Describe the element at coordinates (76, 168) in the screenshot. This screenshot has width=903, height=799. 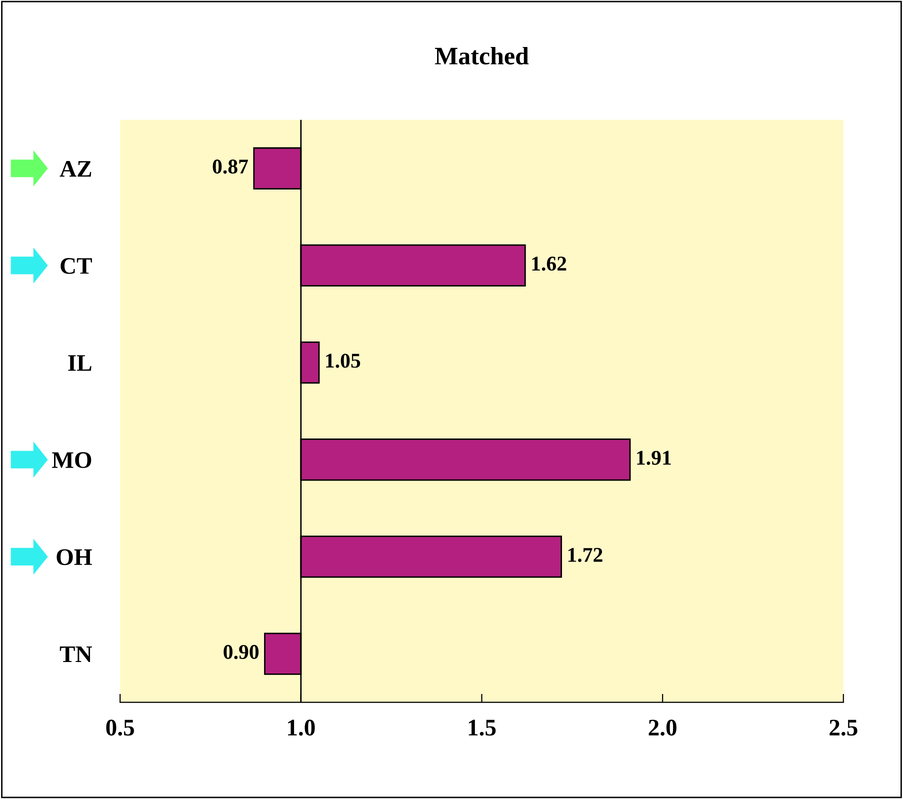
I see `y-tick-label: AZ` at that location.